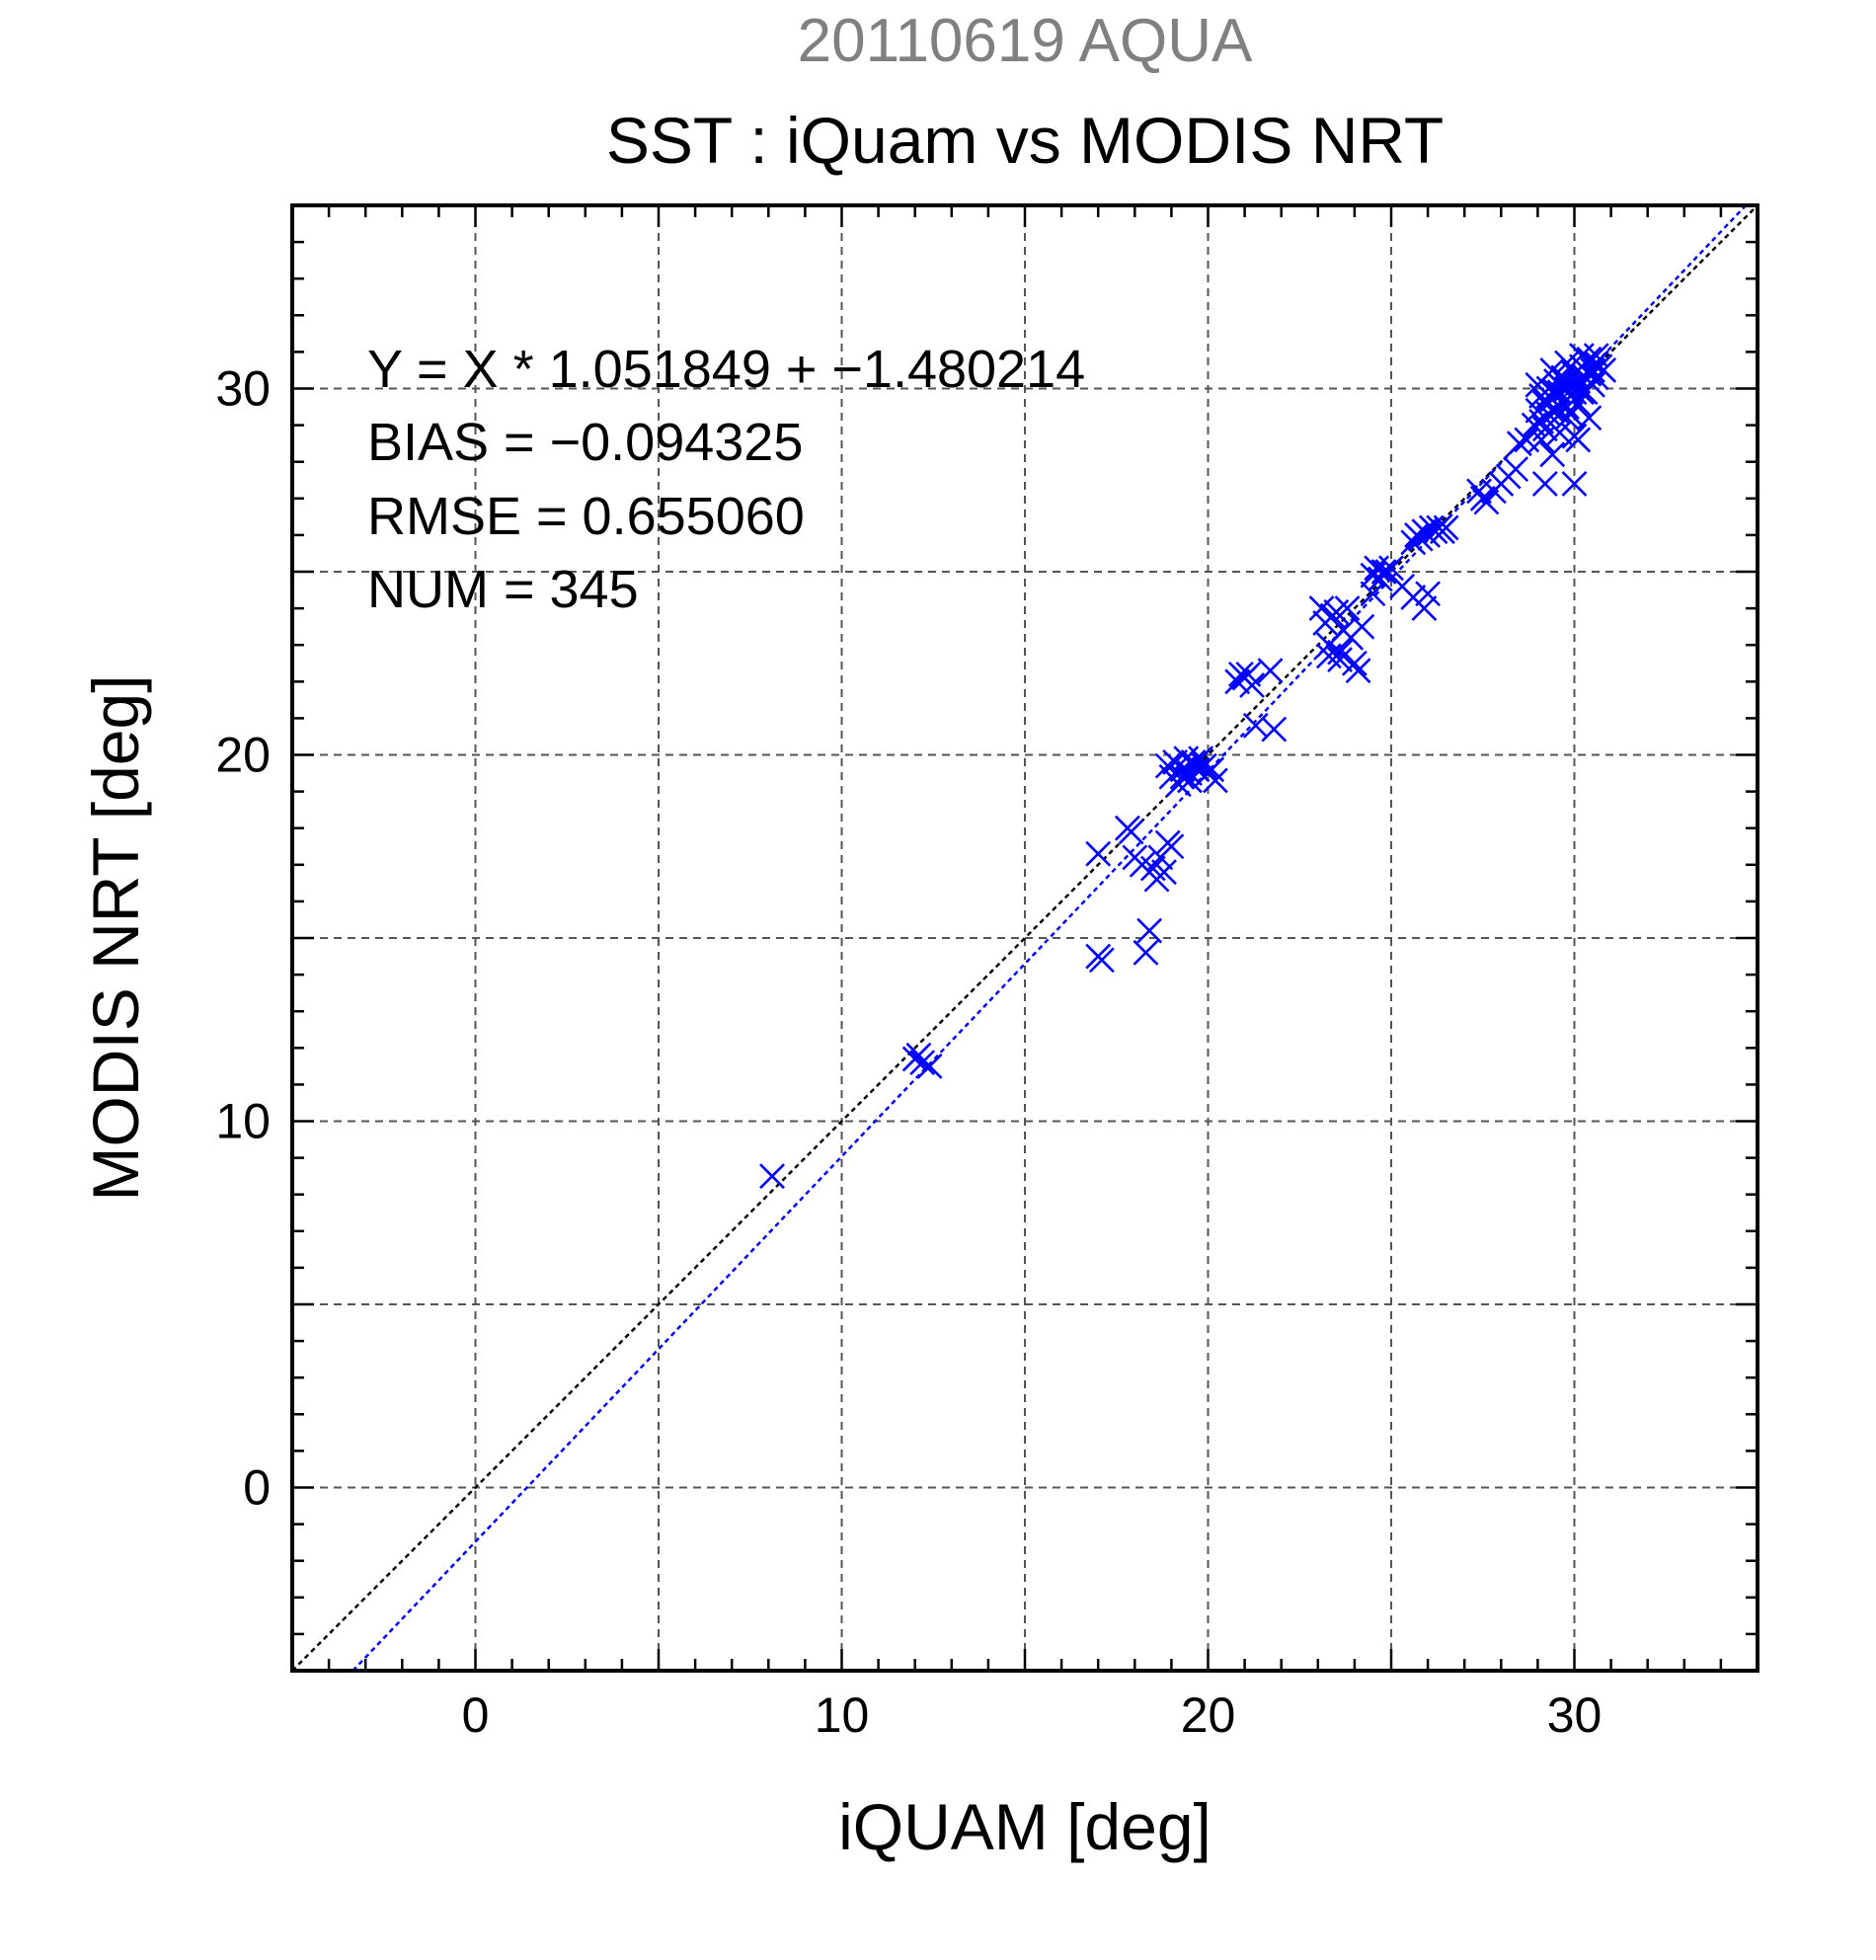 The height and width of the screenshot is (1960, 1876). I want to click on chart-title: SST : iQuam vs MODIS NRT, so click(1025, 140).